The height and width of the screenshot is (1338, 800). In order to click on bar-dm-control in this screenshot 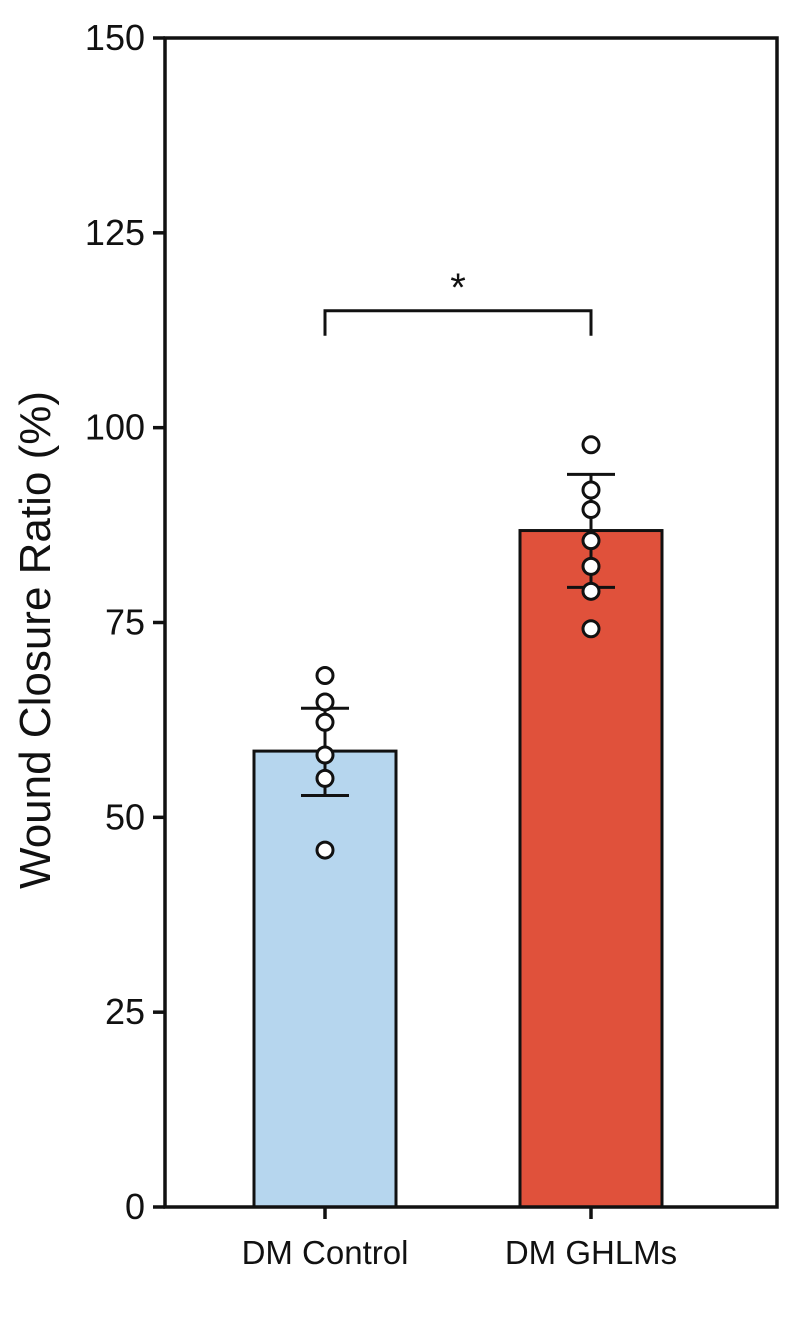, I will do `click(325, 979)`.